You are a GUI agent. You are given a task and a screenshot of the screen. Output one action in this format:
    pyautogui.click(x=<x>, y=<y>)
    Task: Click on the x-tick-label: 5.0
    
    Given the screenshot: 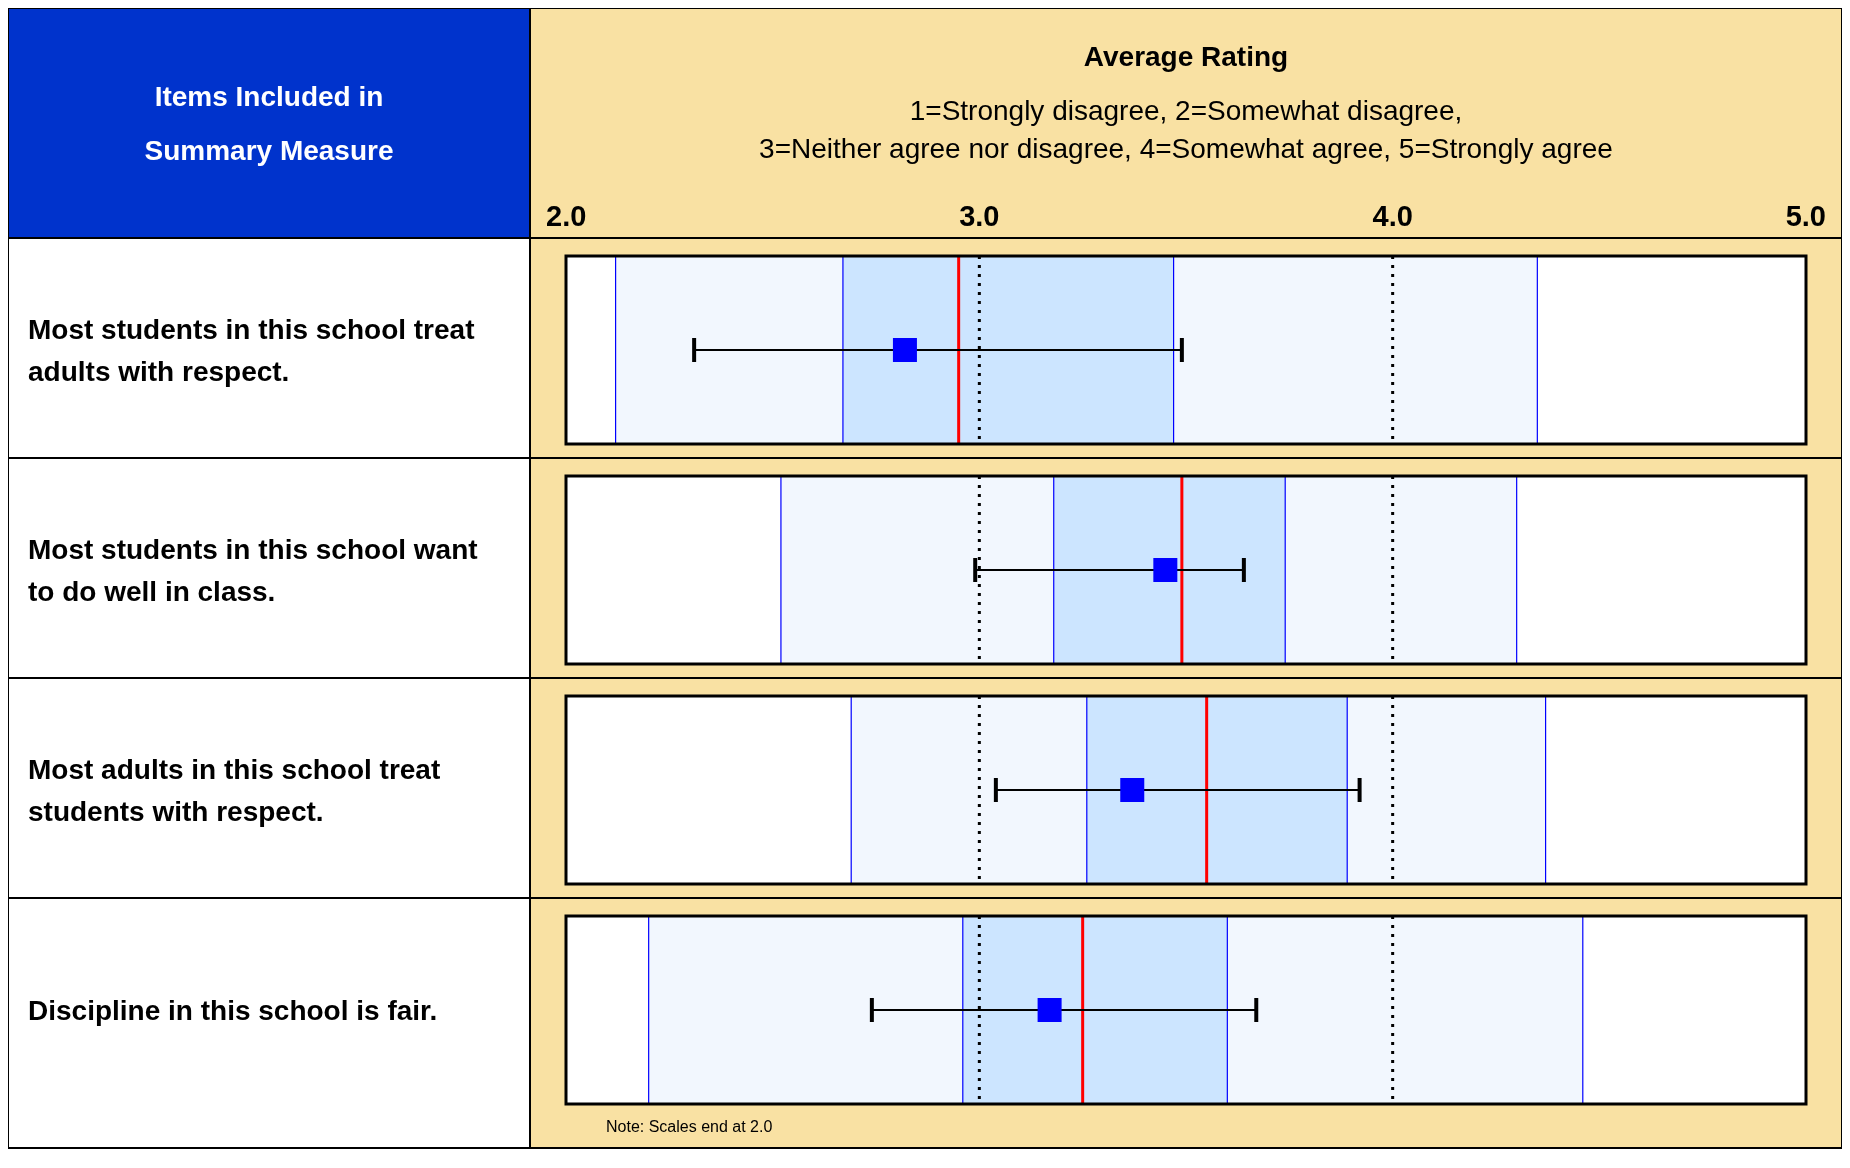 What is the action you would take?
    pyautogui.click(x=1805, y=216)
    